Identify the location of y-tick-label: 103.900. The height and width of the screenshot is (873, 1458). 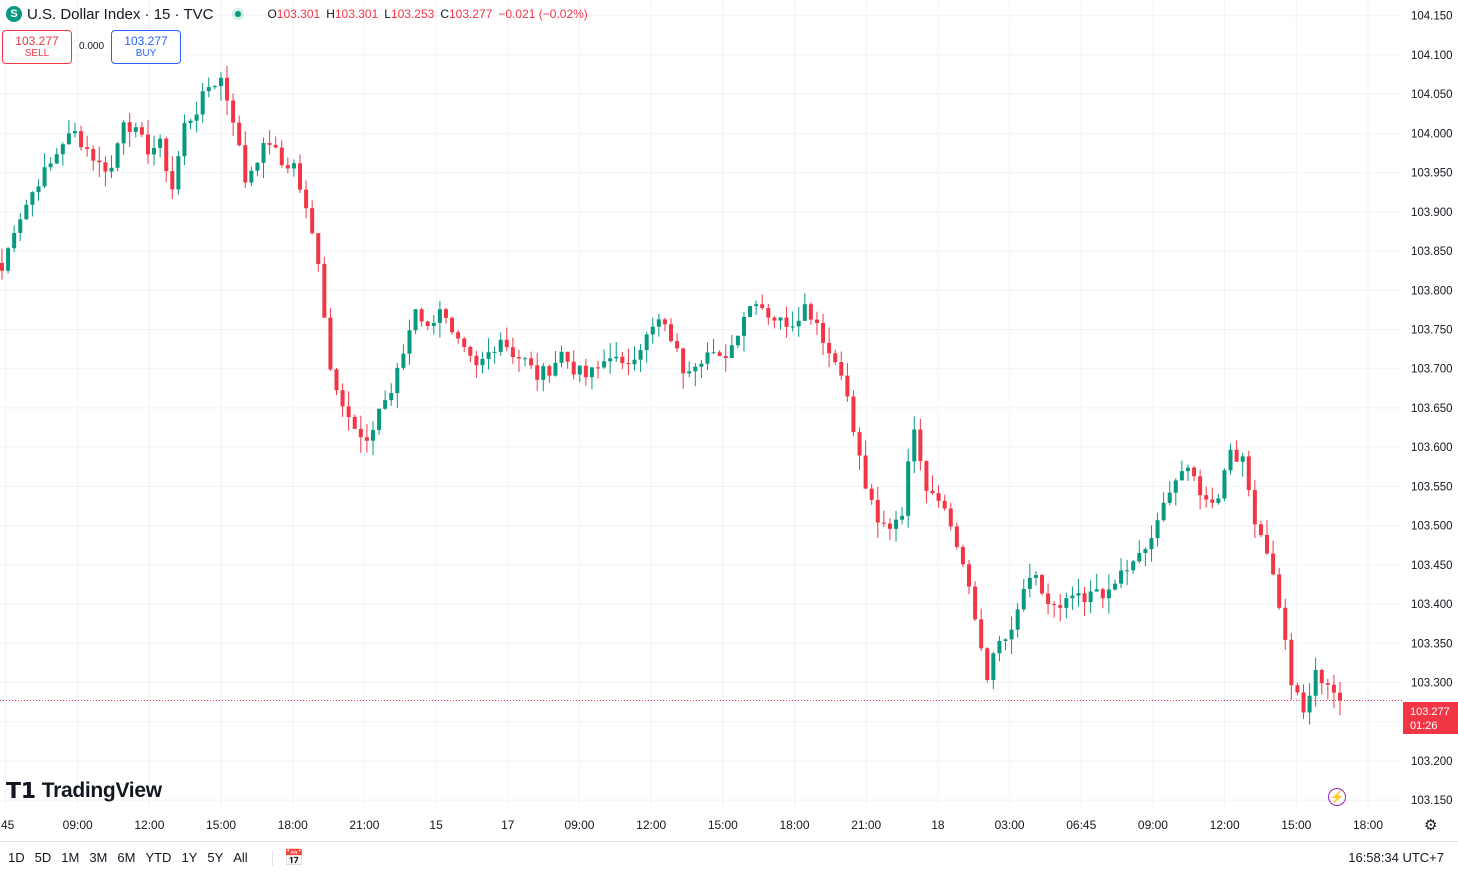
(1432, 213).